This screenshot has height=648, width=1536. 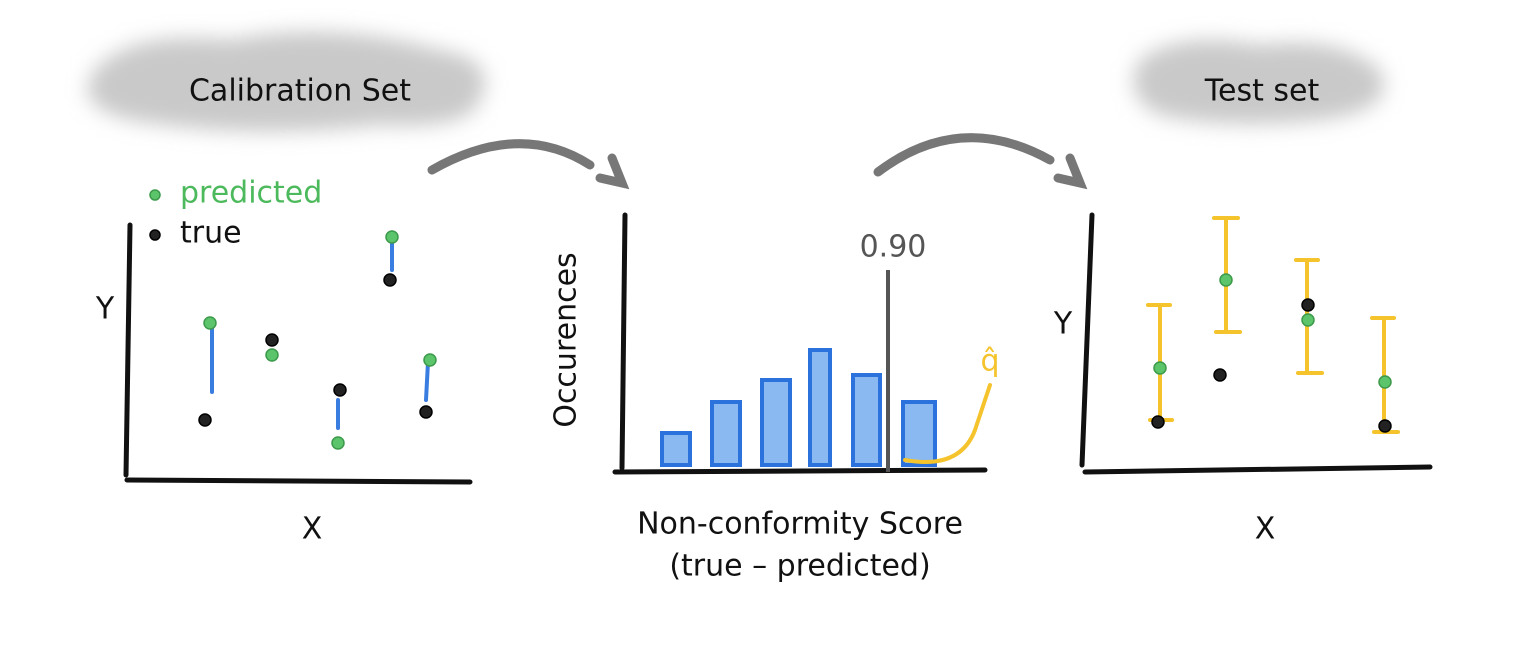 What do you see at coordinates (300, 91) in the screenshot?
I see `panel-title: Calibration Set` at bounding box center [300, 91].